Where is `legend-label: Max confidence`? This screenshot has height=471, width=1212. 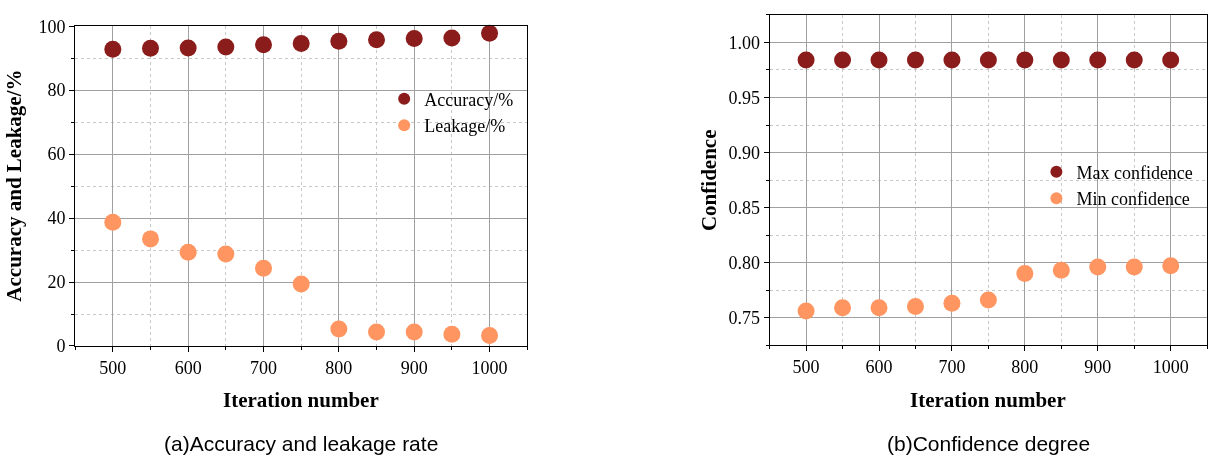
legend-label: Max confidence is located at coordinates (1134, 172).